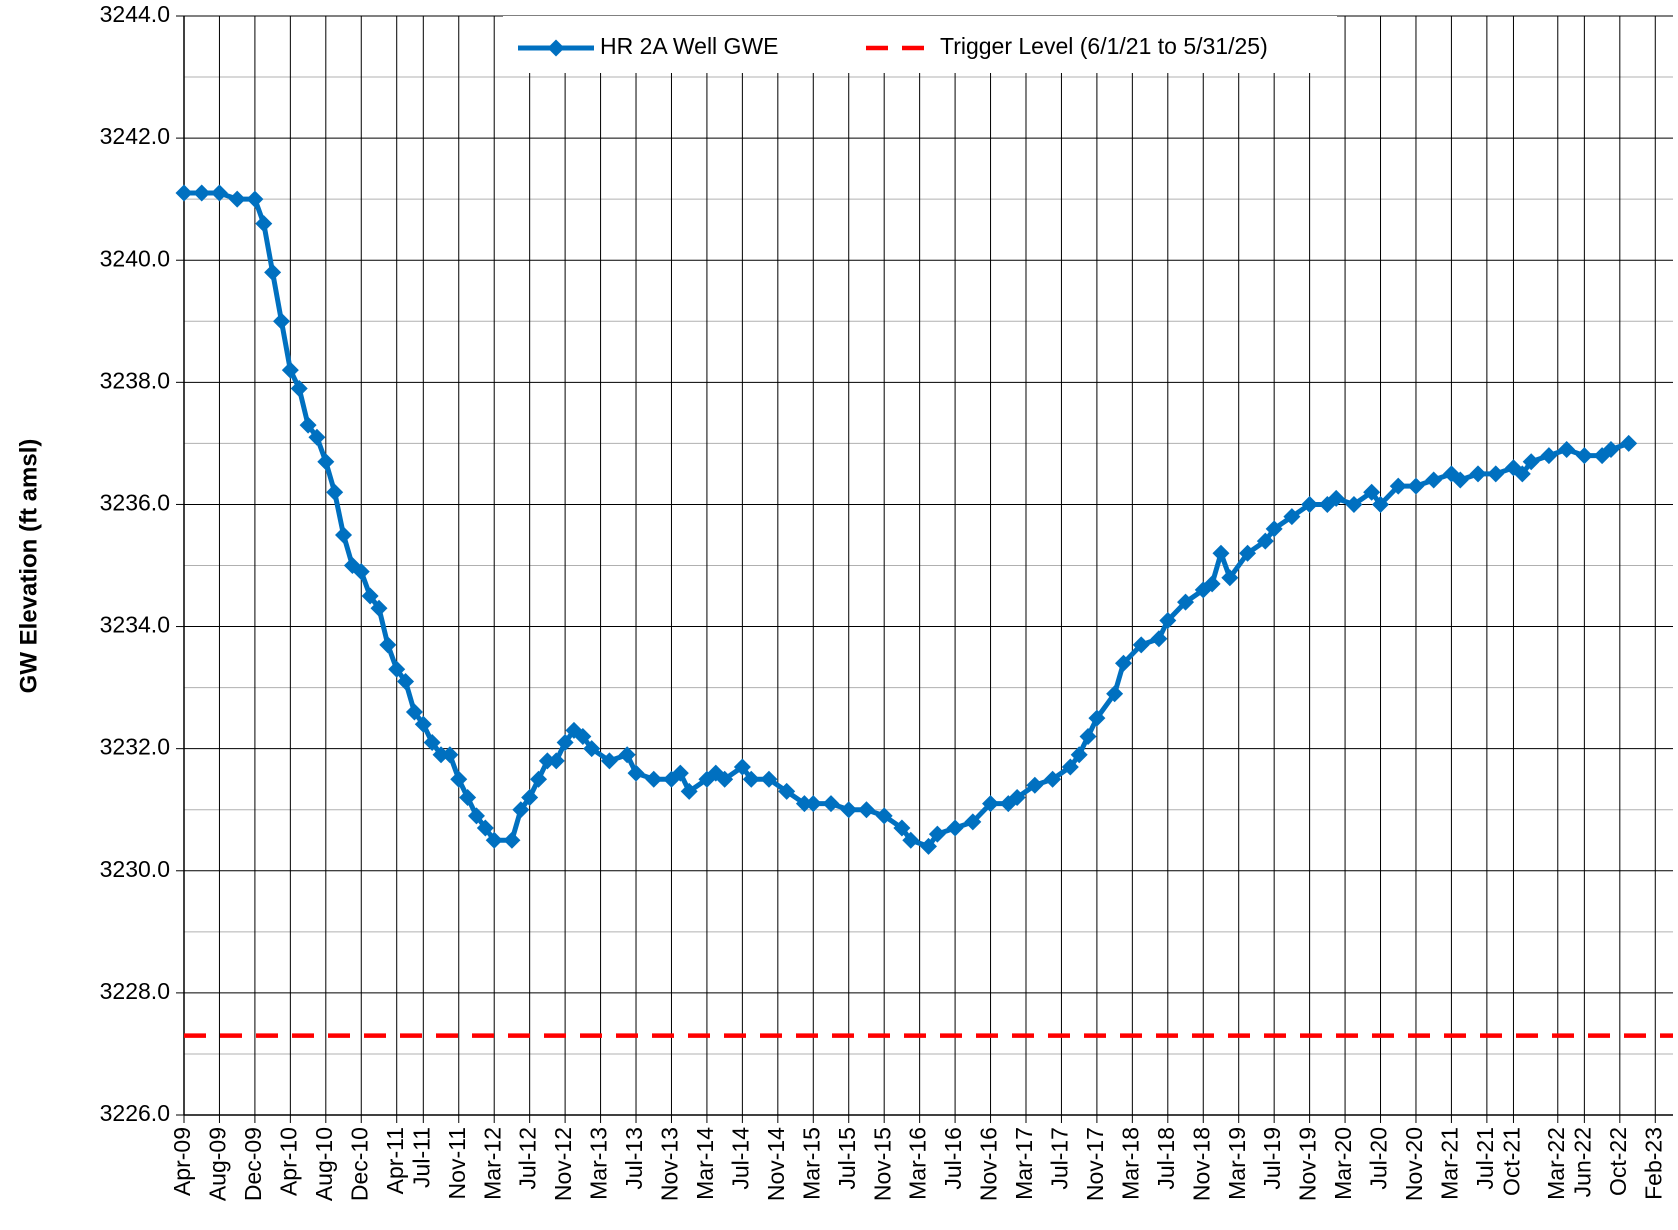 This screenshot has width=1678, height=1230. I want to click on y-axis-title: GW Elevation (ft amsl), so click(28, 566).